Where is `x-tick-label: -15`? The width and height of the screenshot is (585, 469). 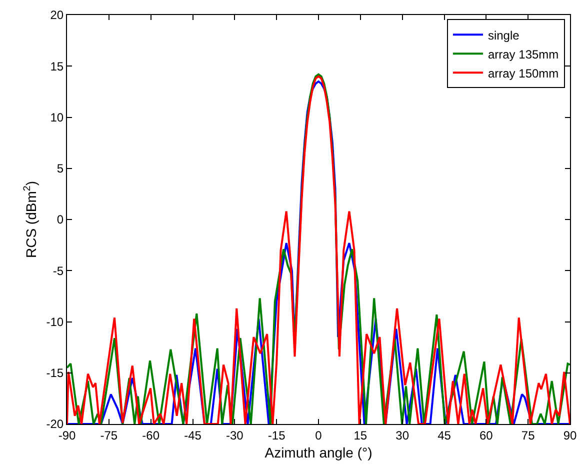 x-tick-label: -15 is located at coordinates (277, 435).